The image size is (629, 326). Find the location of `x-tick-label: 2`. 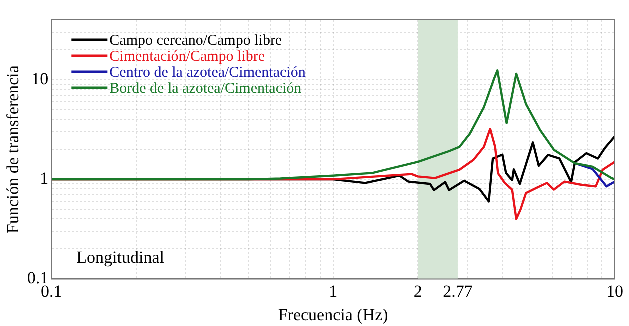

x-tick-label: 2 is located at coordinates (418, 291).